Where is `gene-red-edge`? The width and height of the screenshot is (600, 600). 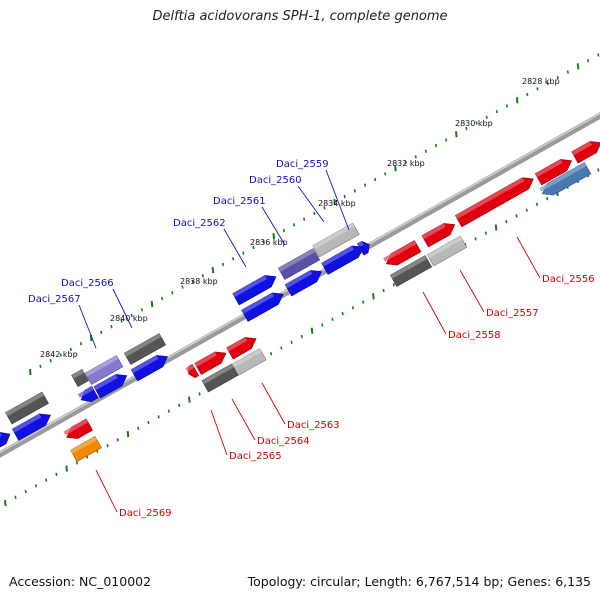 gene-red-edge is located at coordinates (585, 152).